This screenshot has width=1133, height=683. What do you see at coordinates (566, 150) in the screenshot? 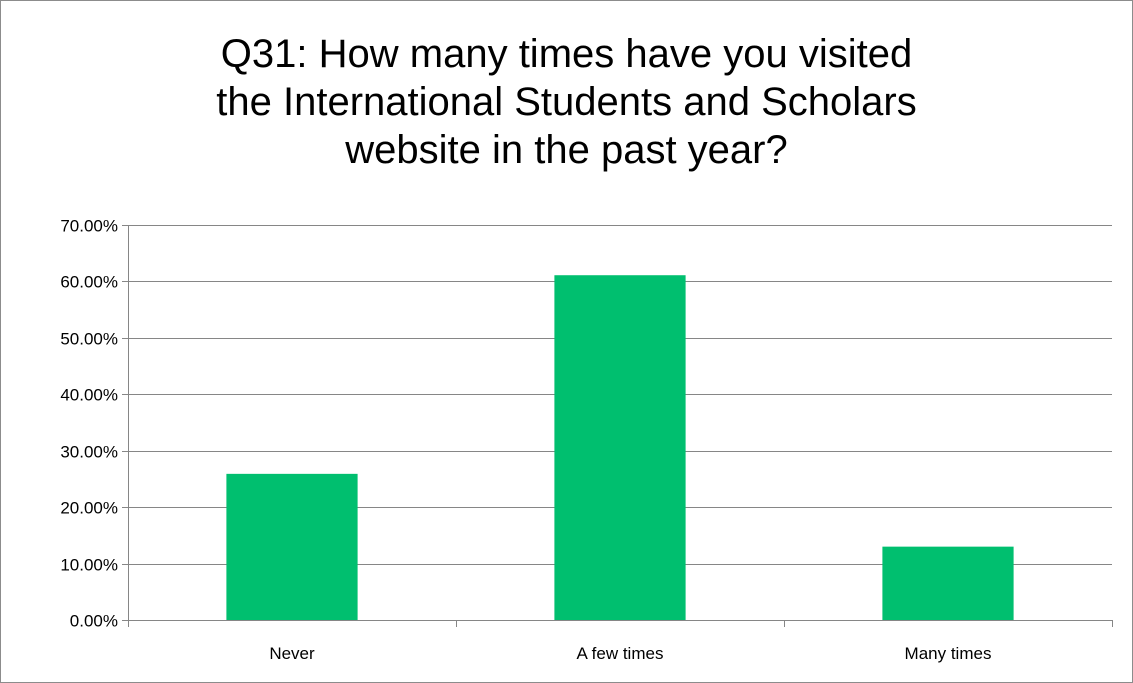
I see `chart-title-line-3: website in the past year?` at bounding box center [566, 150].